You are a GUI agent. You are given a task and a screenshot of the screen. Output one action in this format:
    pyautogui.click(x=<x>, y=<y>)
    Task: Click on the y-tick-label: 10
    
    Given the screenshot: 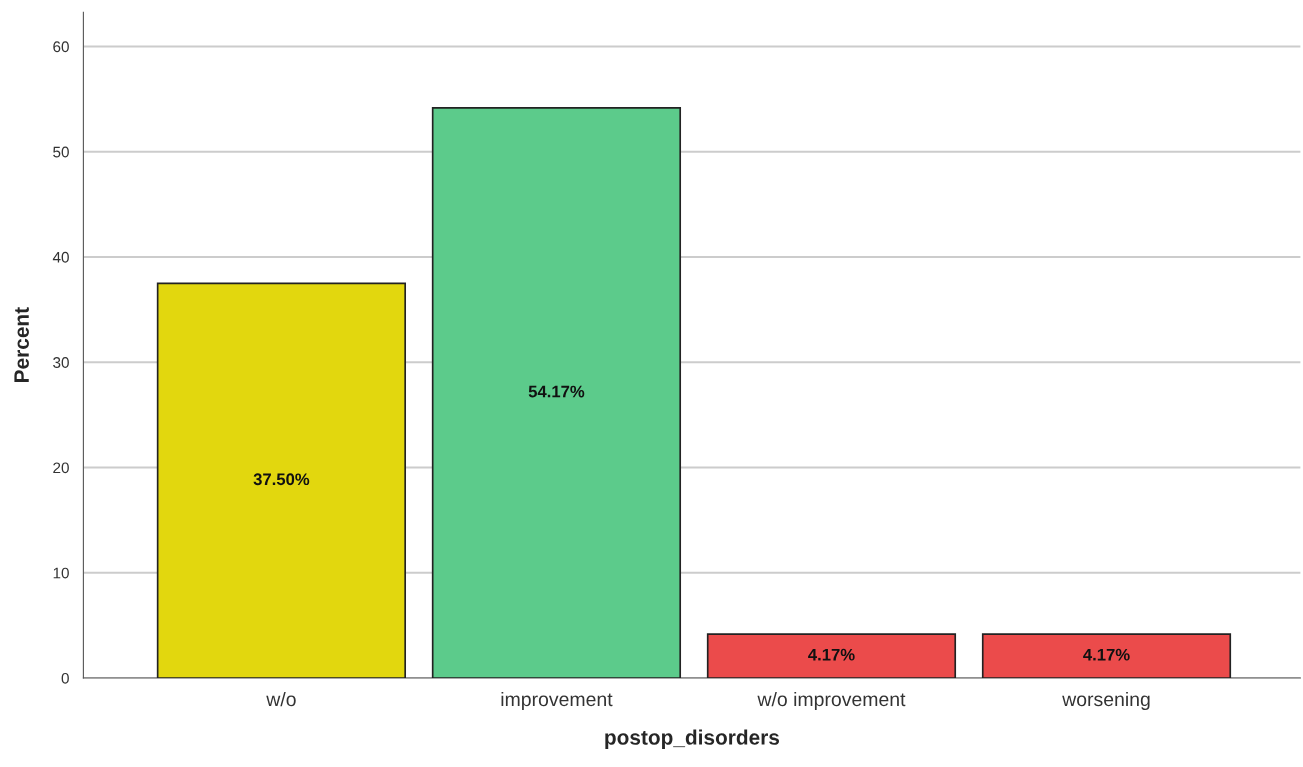 What is the action you would take?
    pyautogui.click(x=61, y=573)
    